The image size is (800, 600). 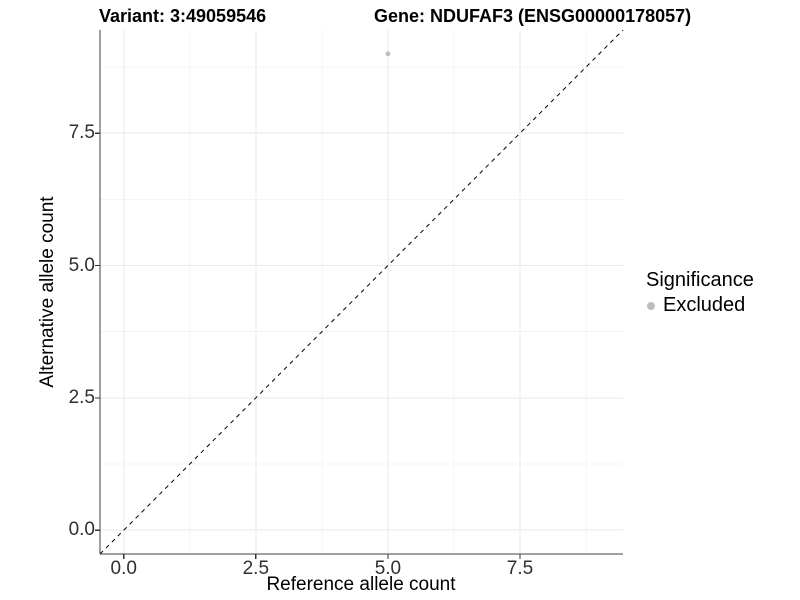 What do you see at coordinates (704, 305) in the screenshot?
I see `legend-entry-label: Excluded` at bounding box center [704, 305].